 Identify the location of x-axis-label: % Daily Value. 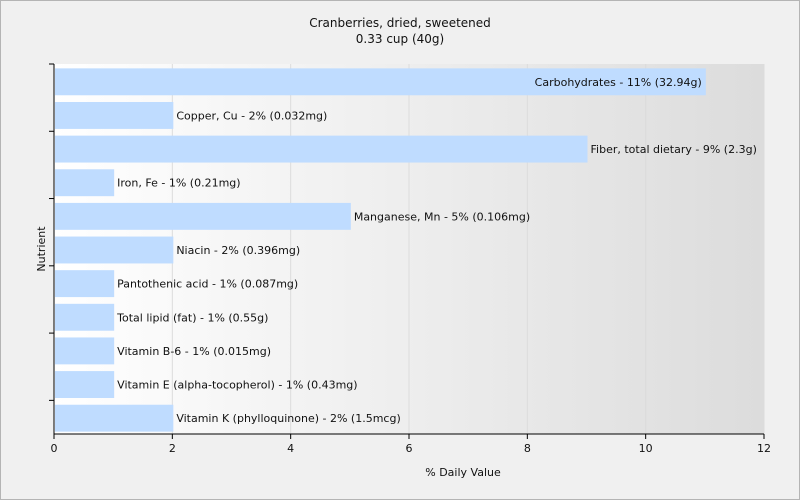
(463, 472).